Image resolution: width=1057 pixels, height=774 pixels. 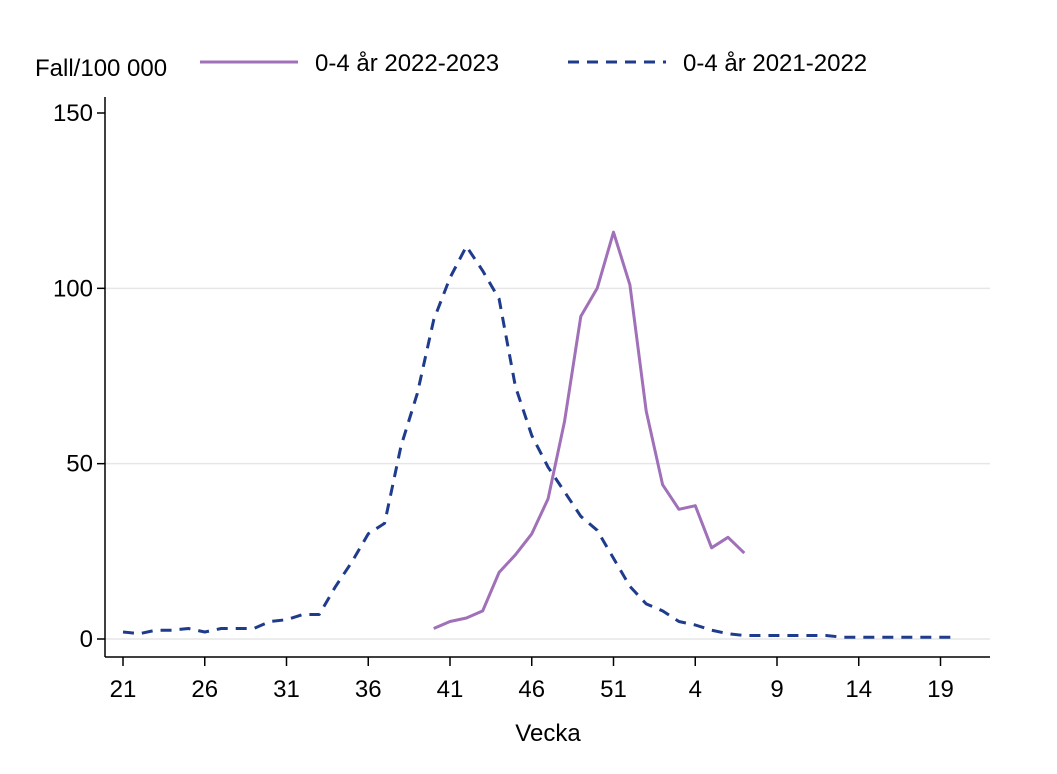 I want to click on x-ticks: 21 26 31 36 41 46 51 4 9 14 19, so click(x=532, y=680).